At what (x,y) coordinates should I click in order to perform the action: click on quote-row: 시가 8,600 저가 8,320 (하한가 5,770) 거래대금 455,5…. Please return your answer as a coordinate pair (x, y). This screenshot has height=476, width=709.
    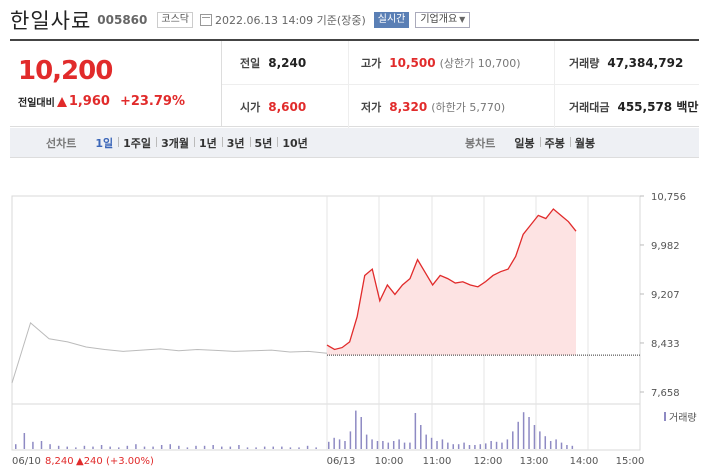
    Looking at the image, I should click on (460, 106).